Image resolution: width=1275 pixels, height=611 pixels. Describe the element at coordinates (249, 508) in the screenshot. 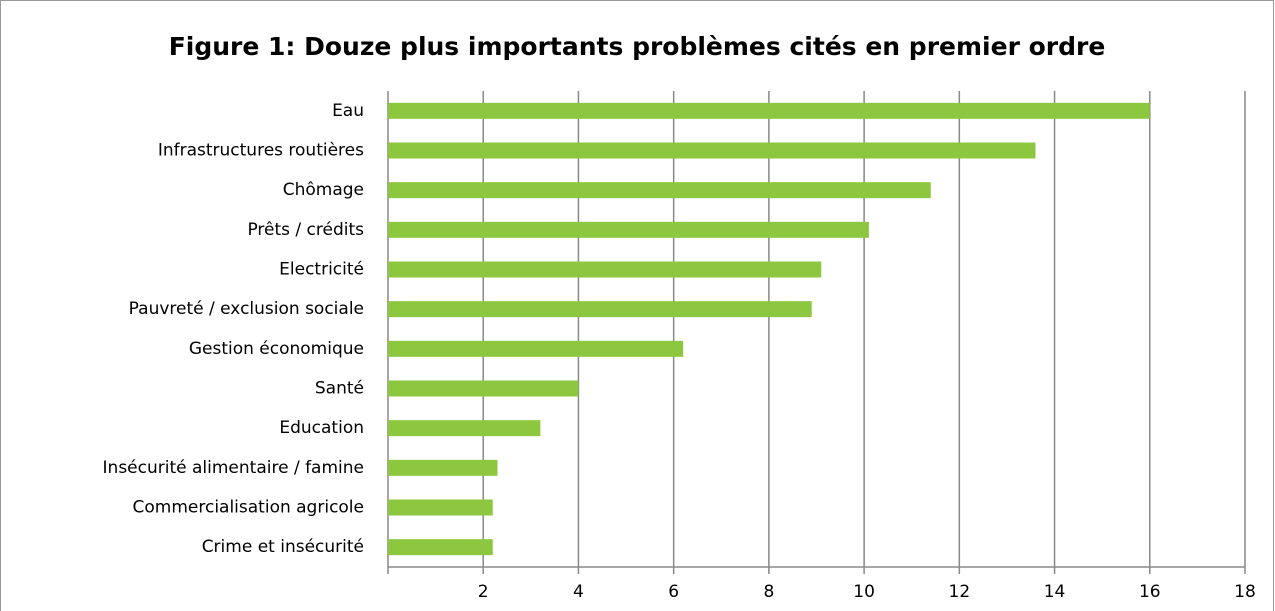

I see `y-tick-label: Commercialisation agricole` at that location.